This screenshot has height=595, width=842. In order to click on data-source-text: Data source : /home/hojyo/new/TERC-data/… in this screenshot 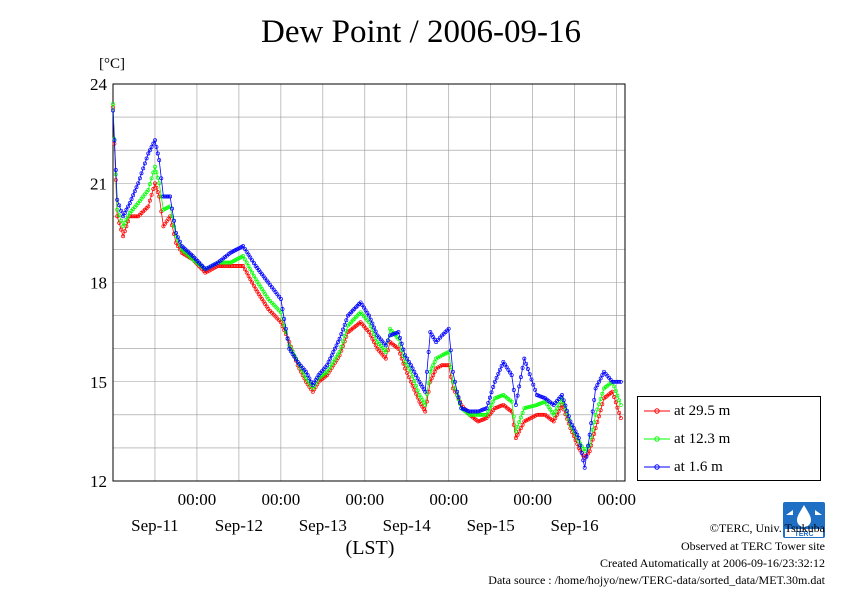, I will do `click(656, 580)`.